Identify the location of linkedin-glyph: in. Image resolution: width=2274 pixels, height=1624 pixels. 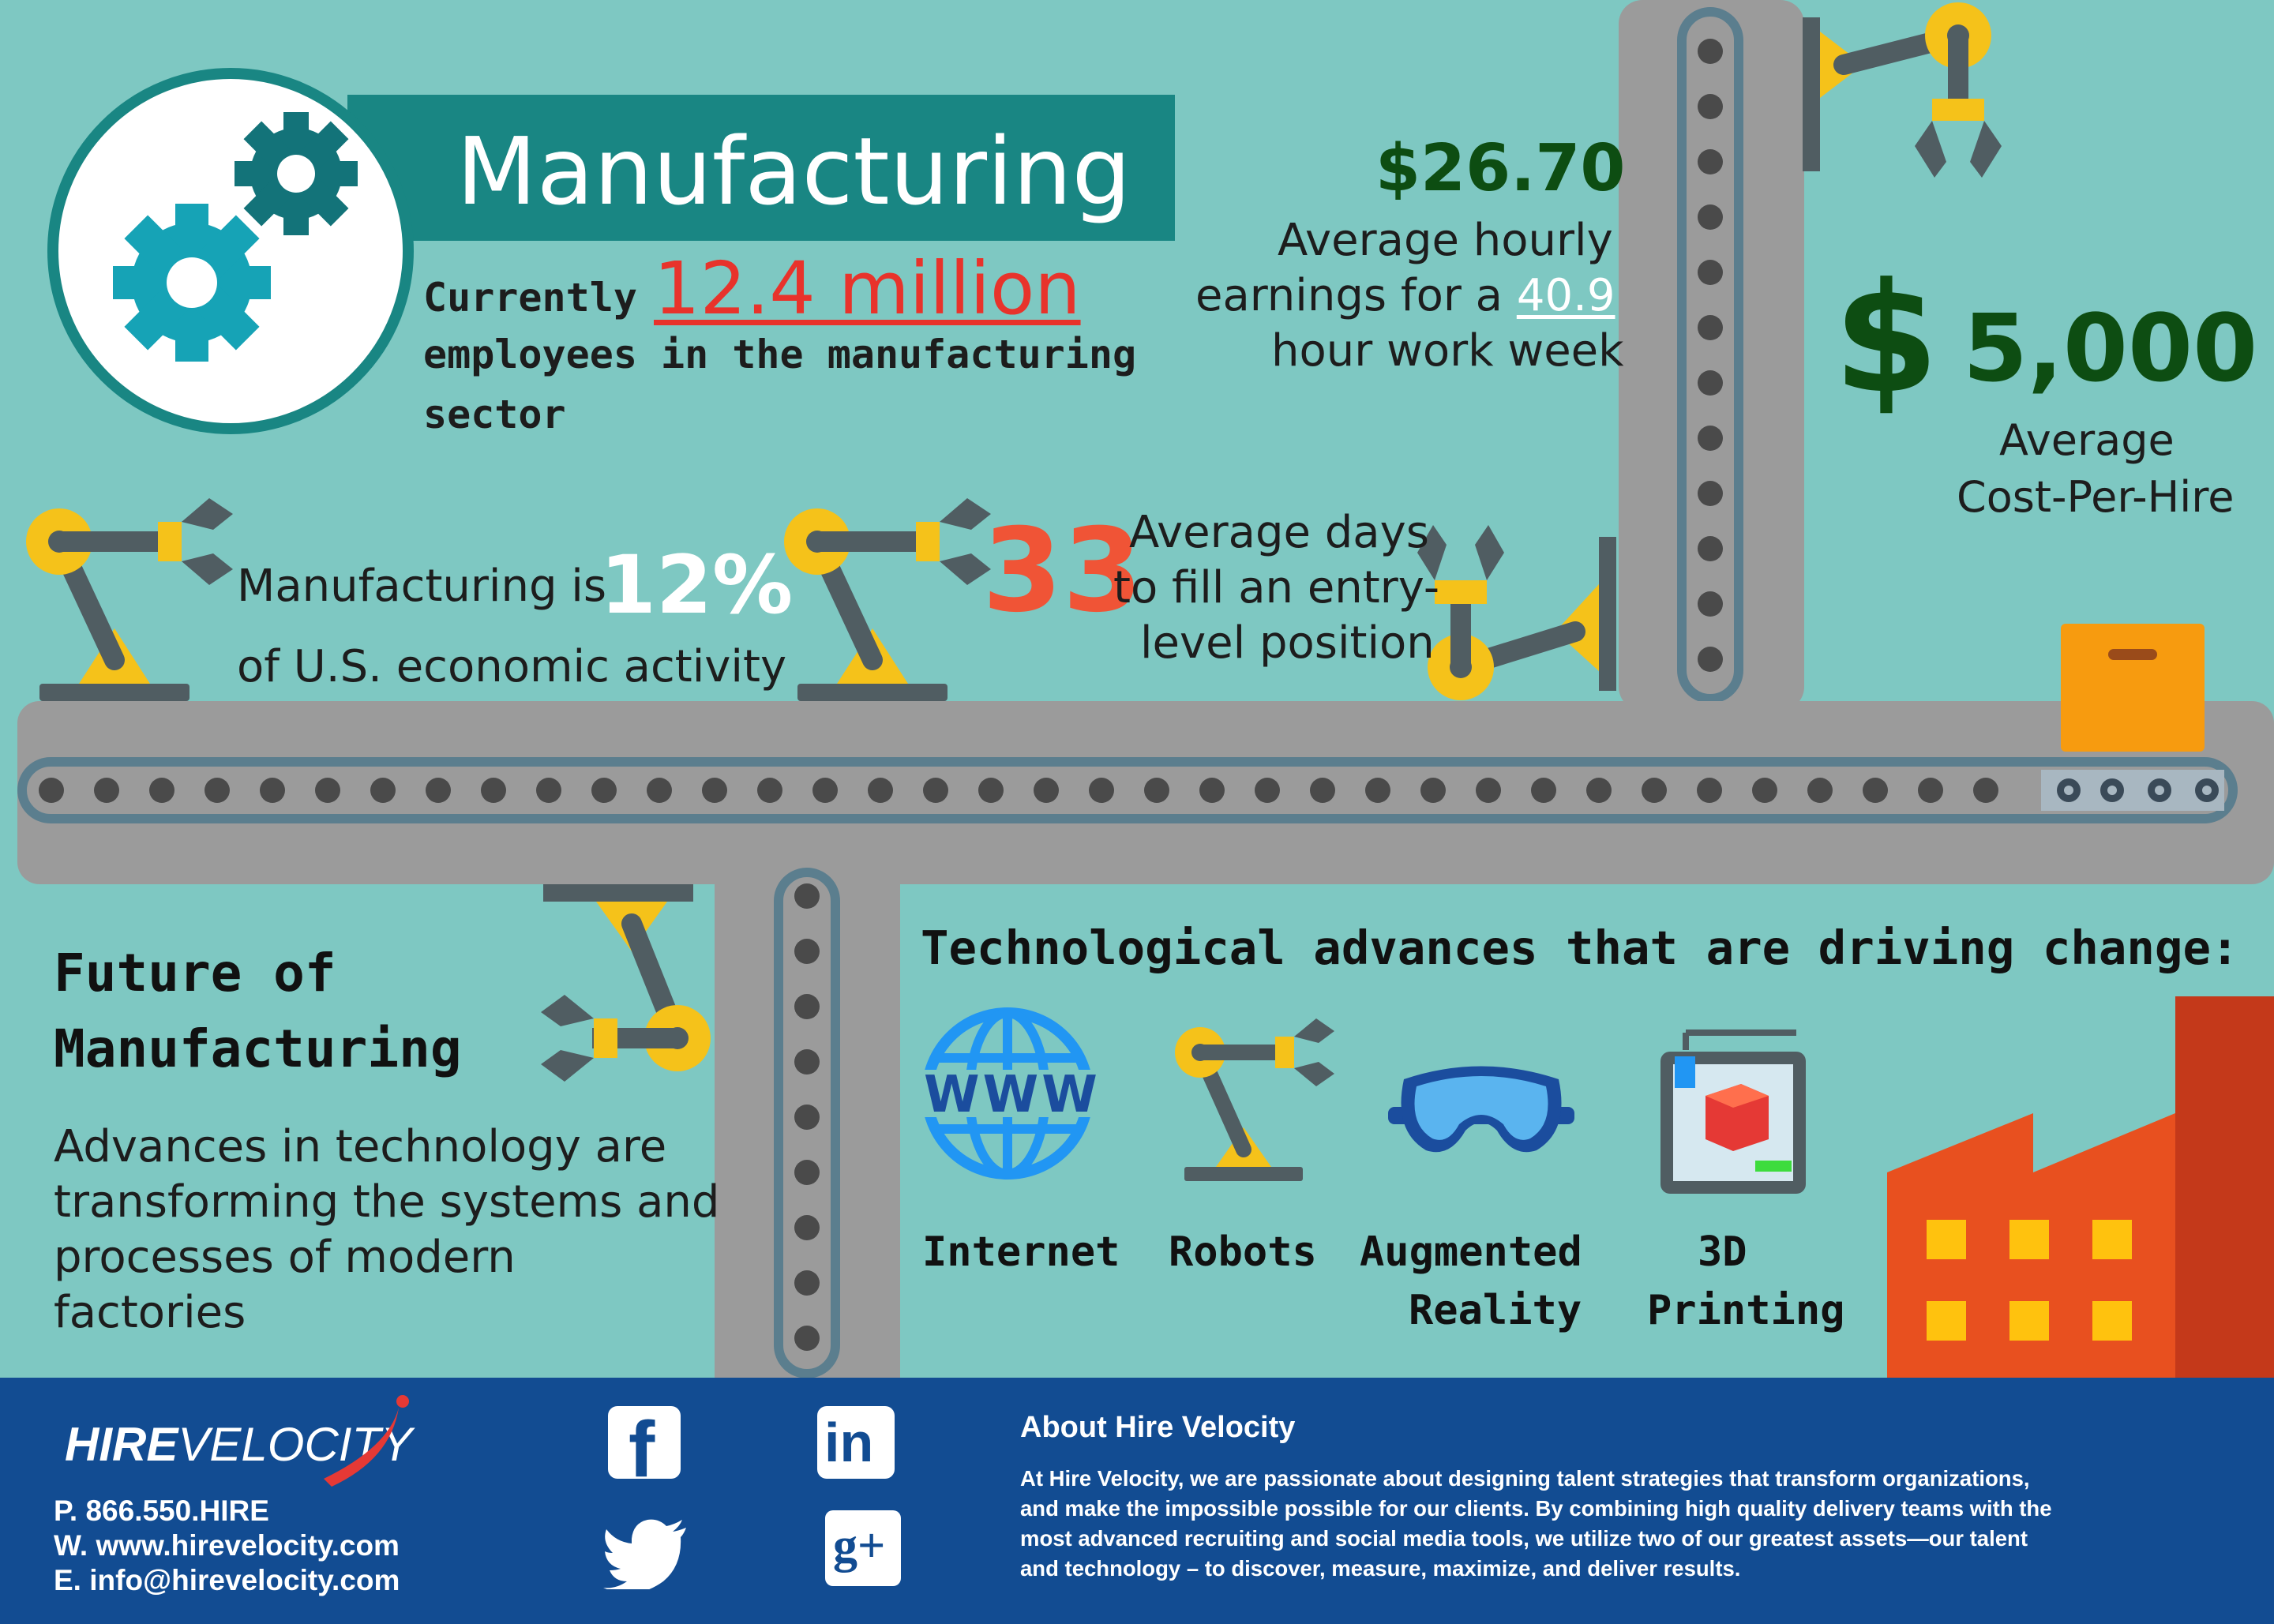
(849, 1442).